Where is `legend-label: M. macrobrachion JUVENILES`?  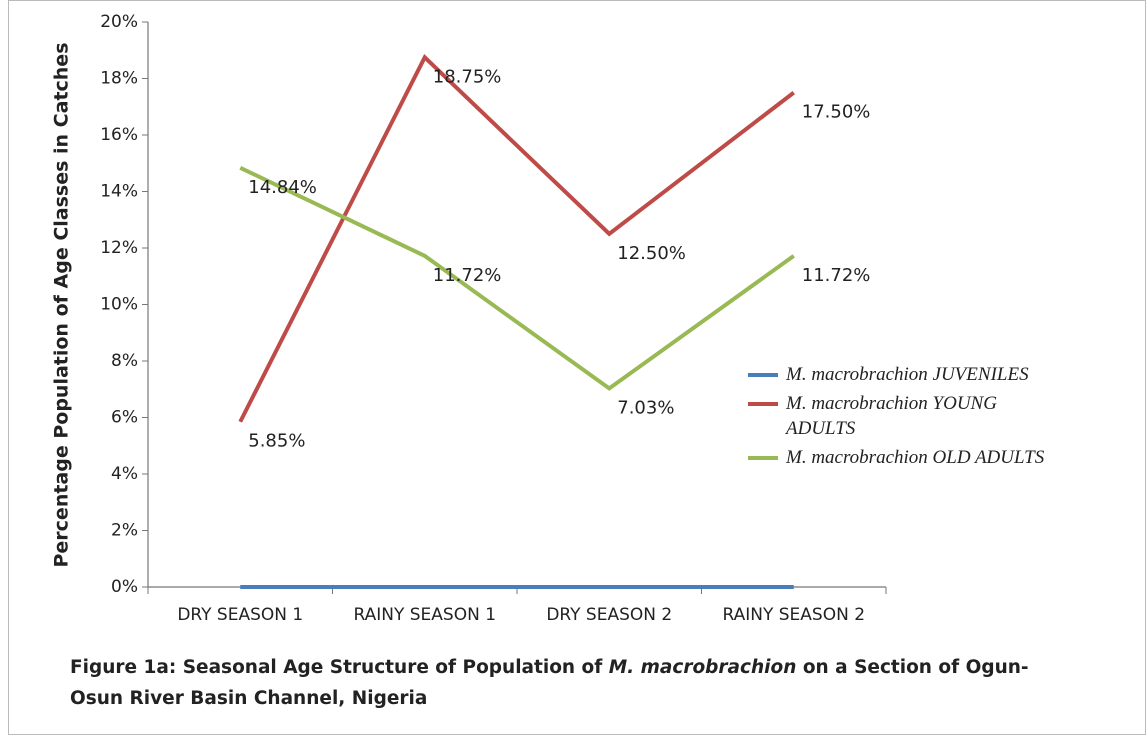
legend-label: M. macrobrachion JUVENILES is located at coordinates (907, 374).